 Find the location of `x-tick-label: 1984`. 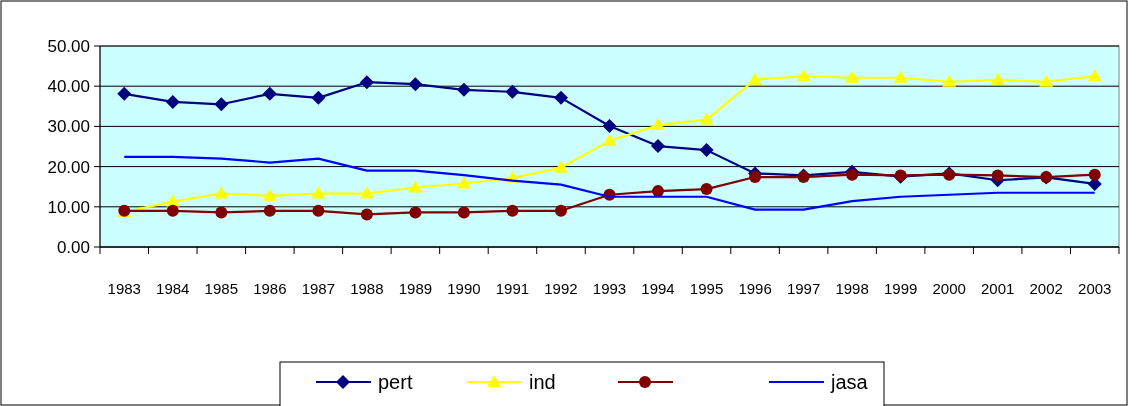

x-tick-label: 1984 is located at coordinates (173, 288).